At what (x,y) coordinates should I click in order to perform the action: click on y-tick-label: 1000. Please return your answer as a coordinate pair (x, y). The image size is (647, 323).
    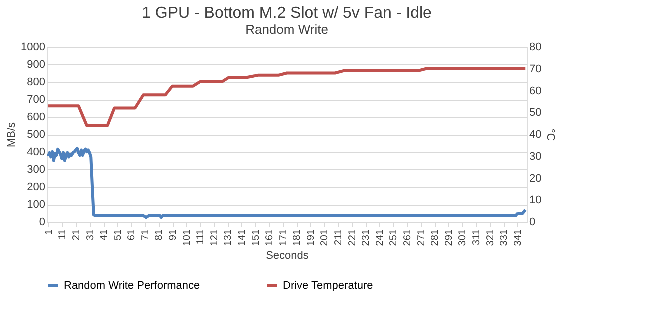
    Looking at the image, I should click on (33, 48).